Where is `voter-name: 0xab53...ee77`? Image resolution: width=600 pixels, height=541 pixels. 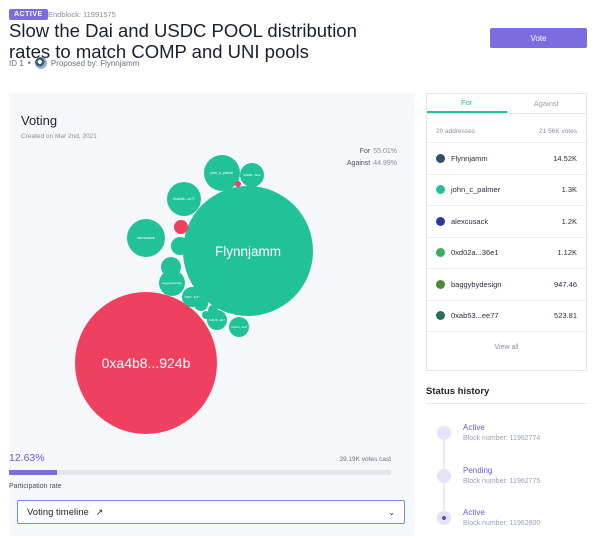
voter-name: 0xab53...ee77 is located at coordinates (475, 316).